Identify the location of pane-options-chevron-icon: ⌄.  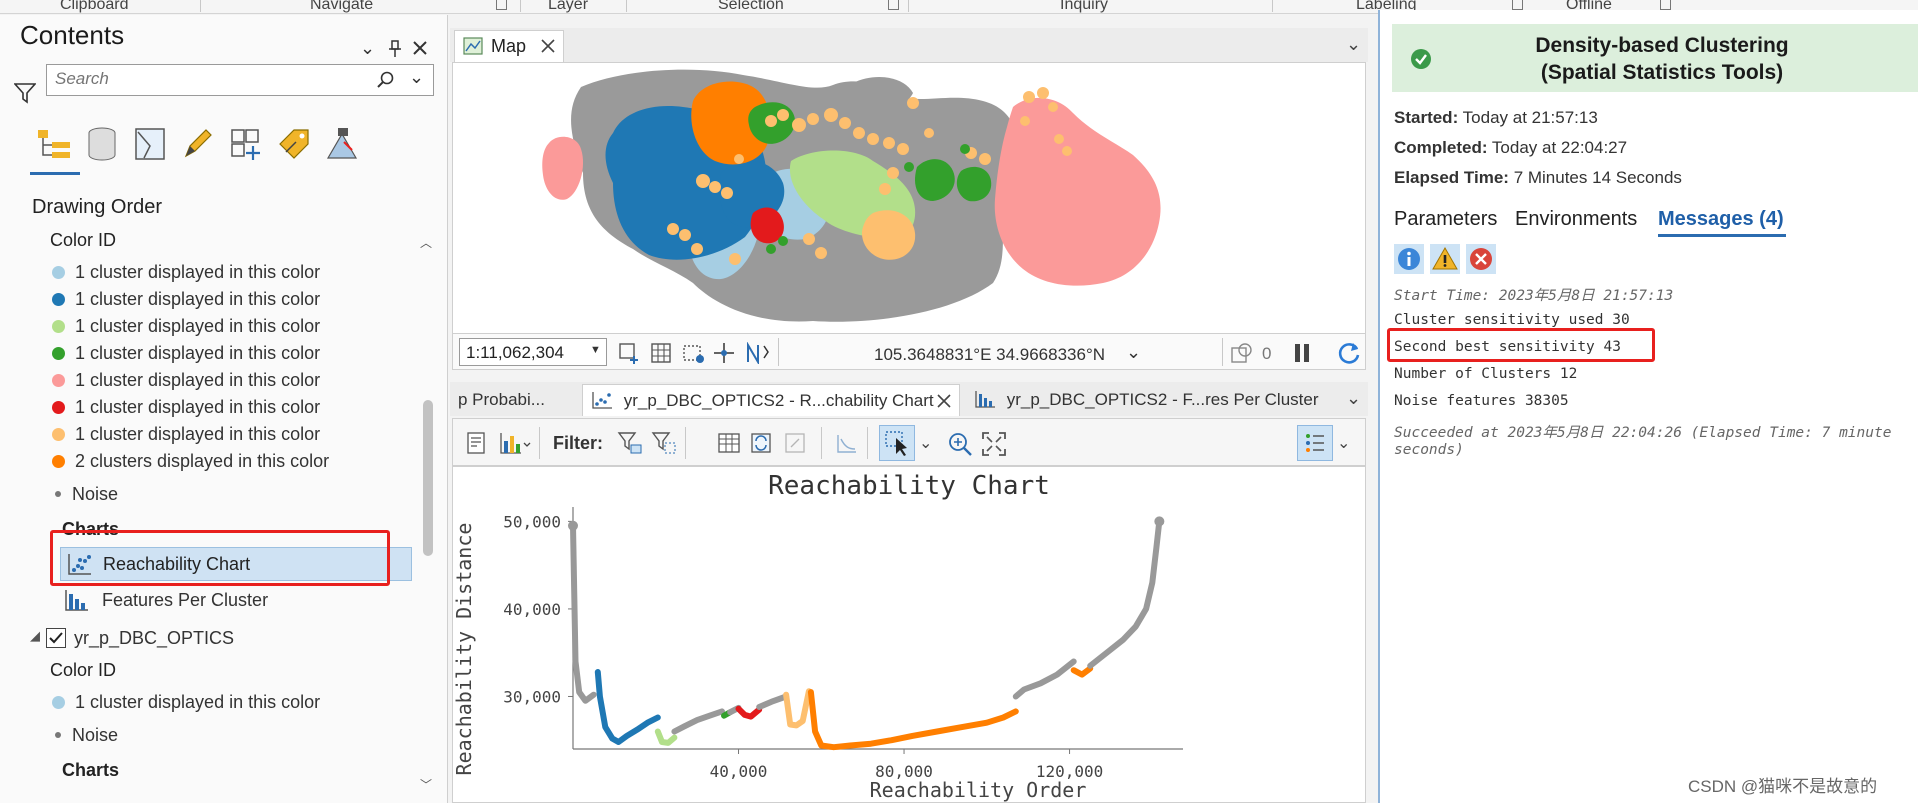
(368, 48).